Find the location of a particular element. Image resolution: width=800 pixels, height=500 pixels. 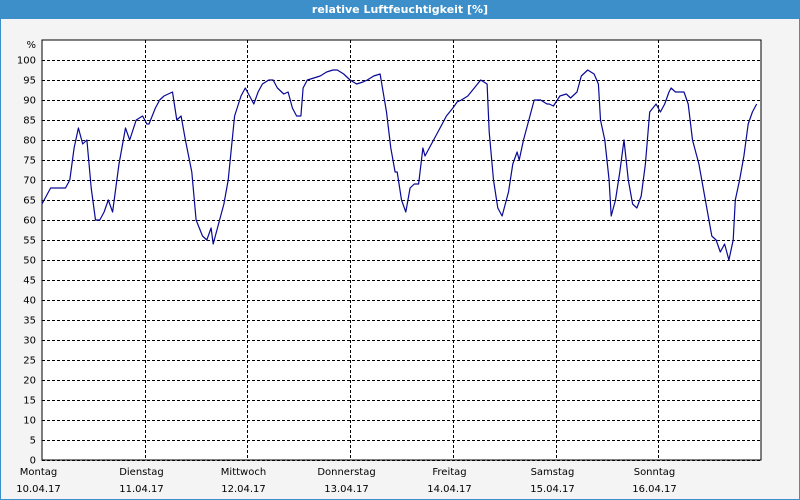

y-tick-label: 50 is located at coordinates (29, 261).